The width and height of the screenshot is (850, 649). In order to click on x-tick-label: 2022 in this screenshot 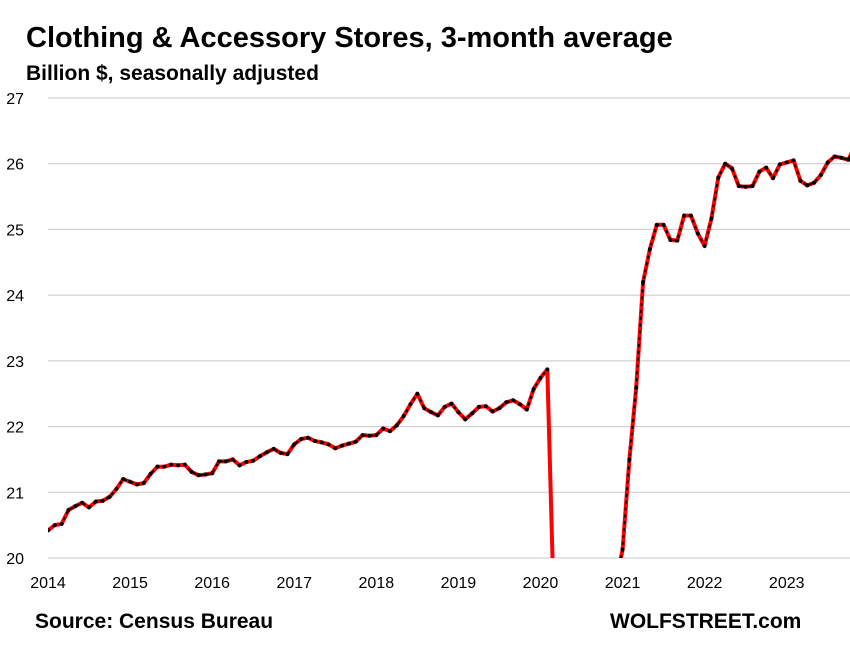, I will do `click(705, 583)`.